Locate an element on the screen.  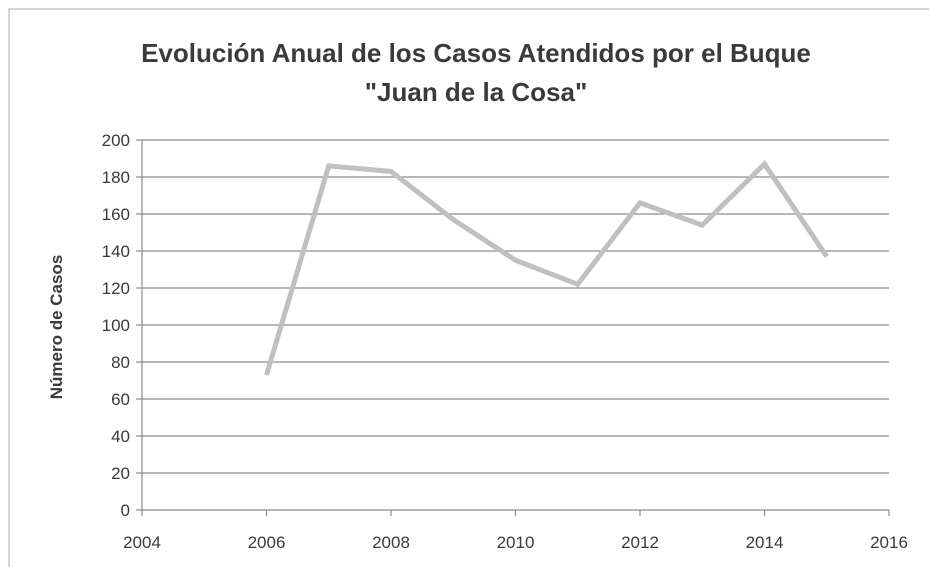
y-tick-label-200: 200 is located at coordinates (116, 140).